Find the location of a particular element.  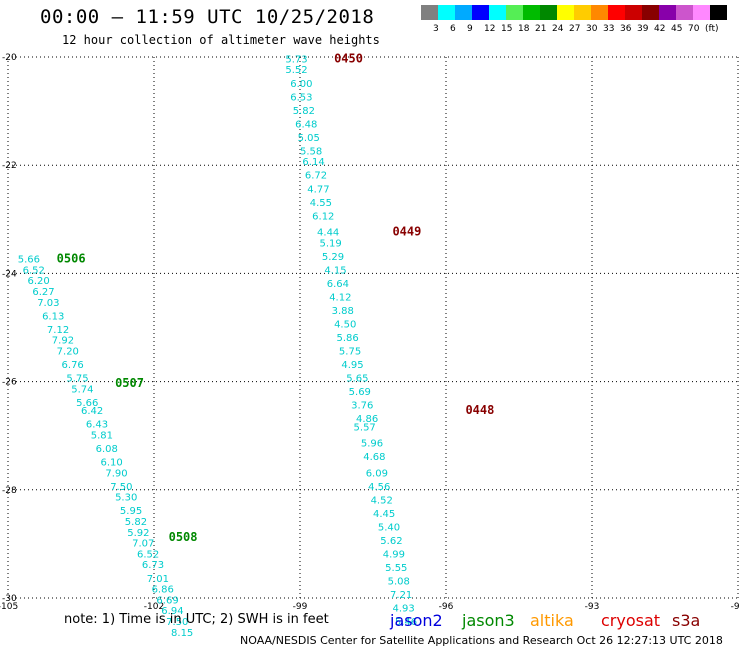

swh-data-point: 6.94 is located at coordinates (172, 611).